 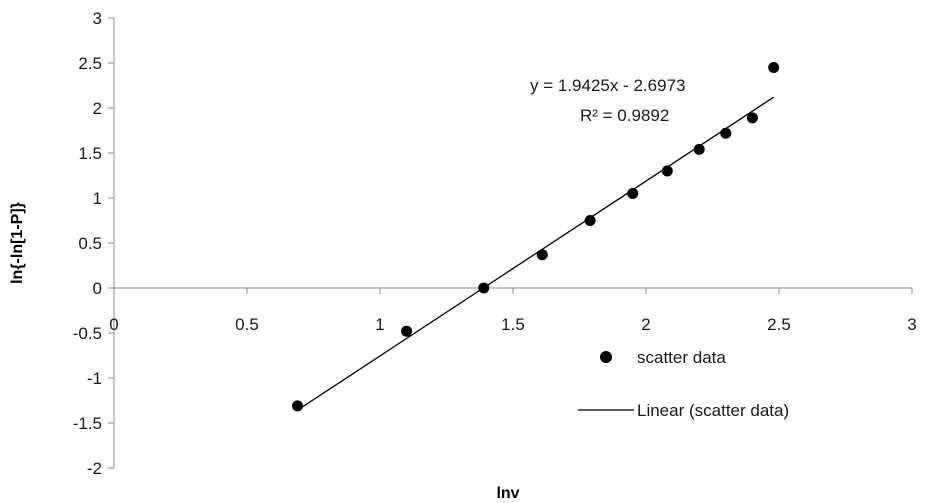 What do you see at coordinates (911, 324) in the screenshot?
I see `x-tick-label: 3` at bounding box center [911, 324].